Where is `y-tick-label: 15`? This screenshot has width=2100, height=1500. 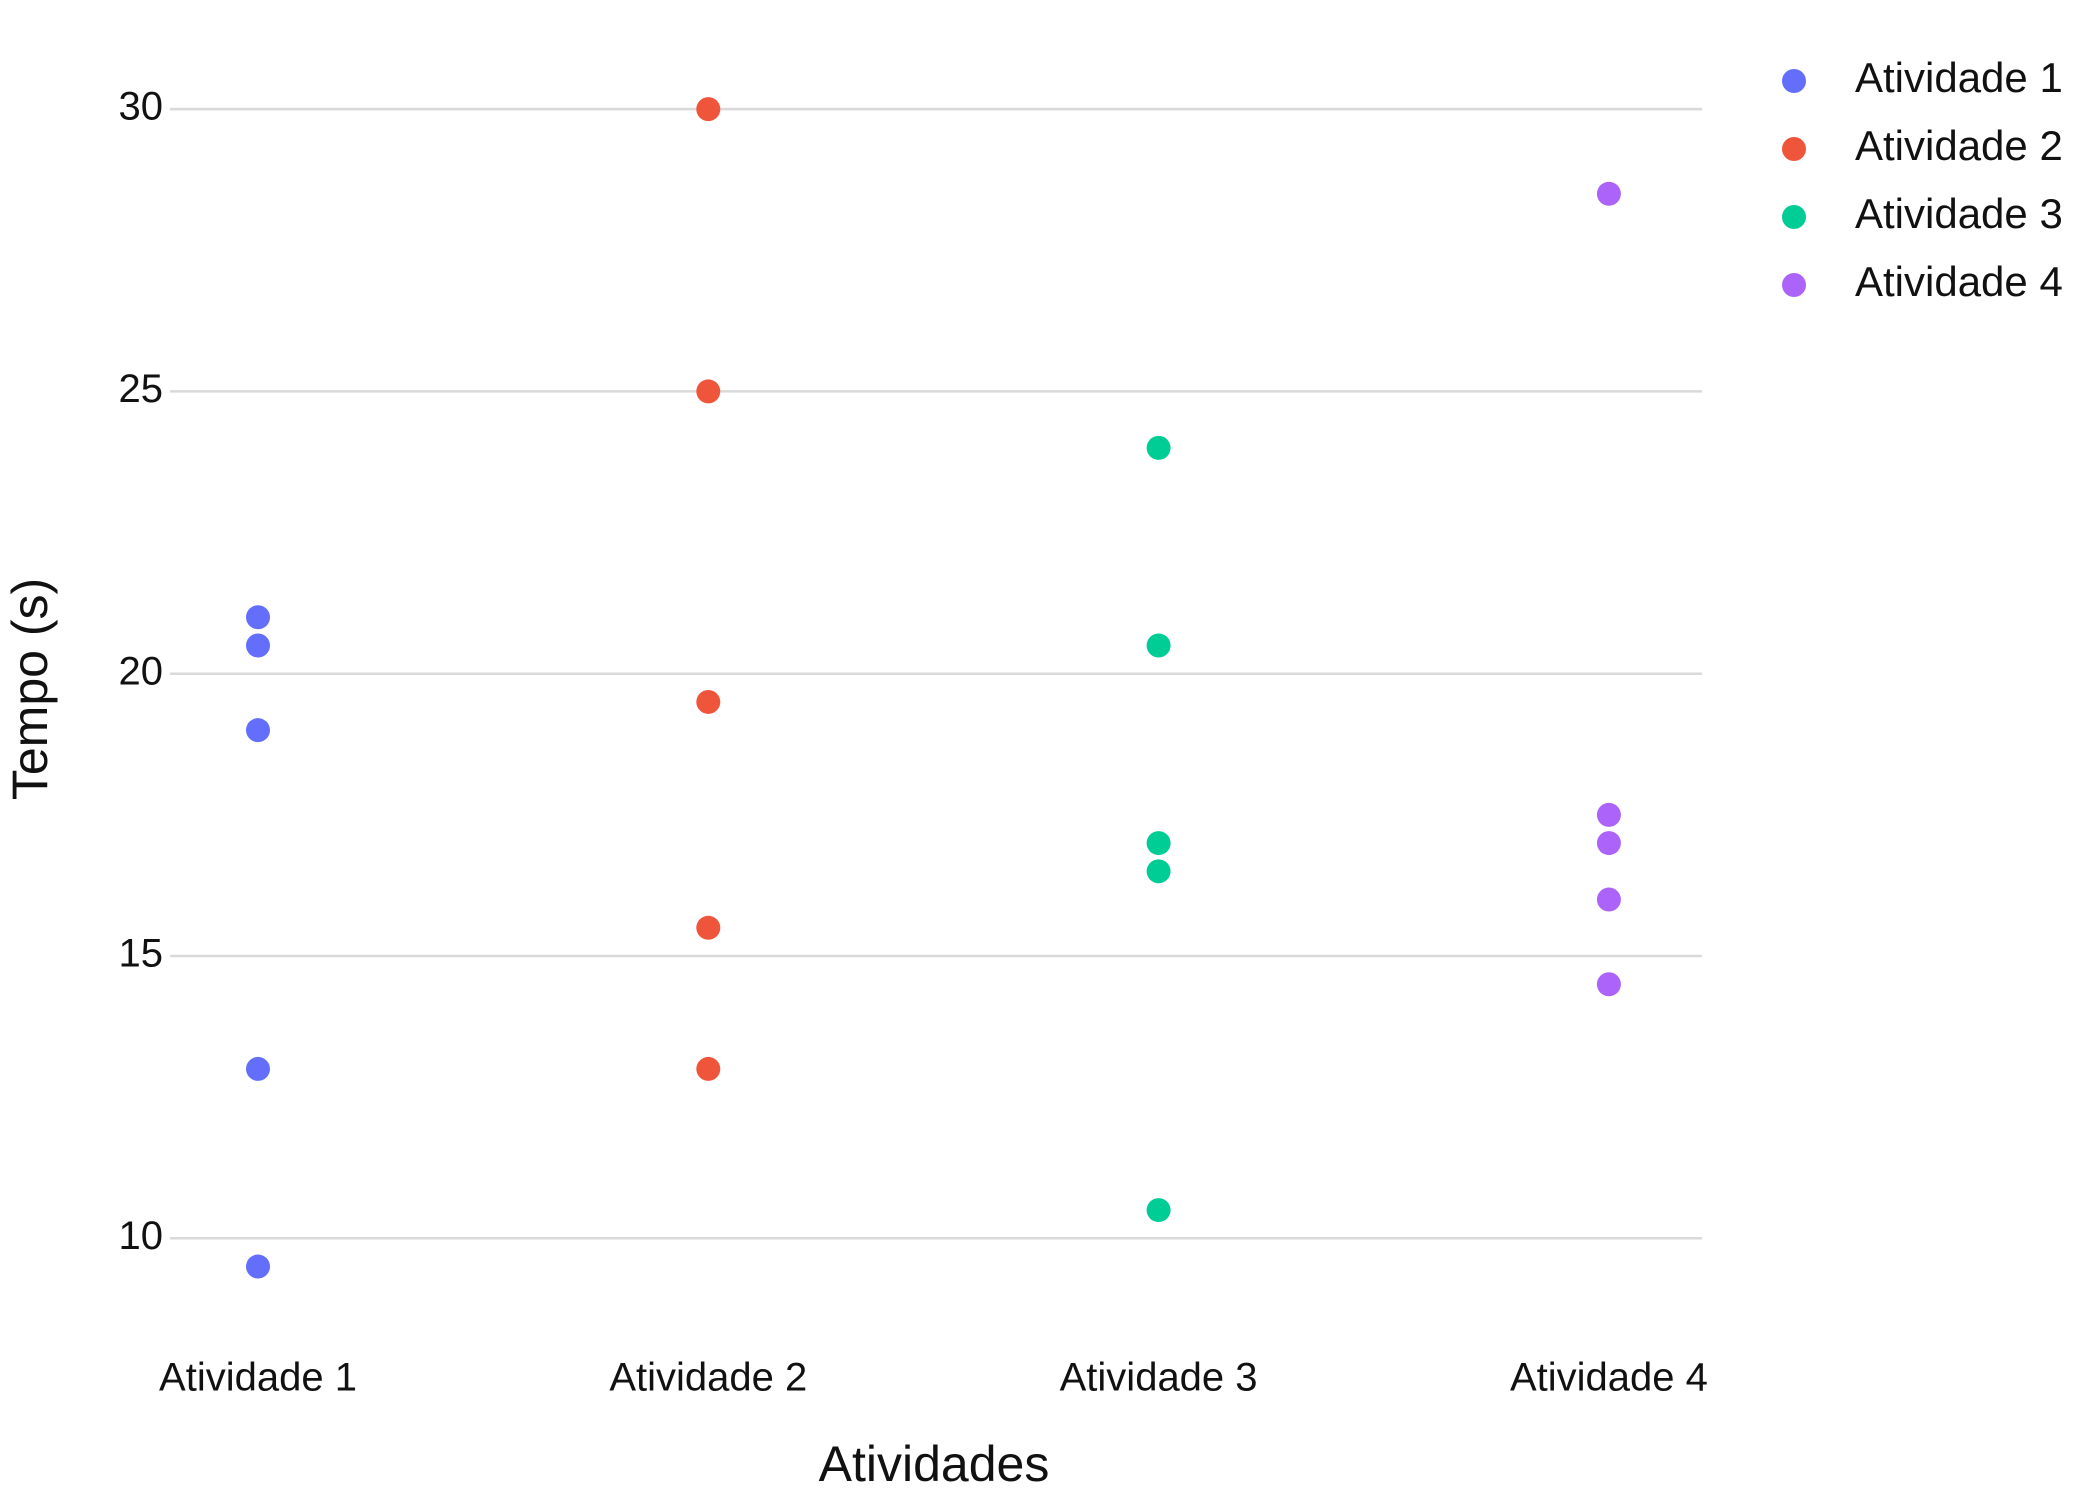 y-tick-label: 15 is located at coordinates (141, 954).